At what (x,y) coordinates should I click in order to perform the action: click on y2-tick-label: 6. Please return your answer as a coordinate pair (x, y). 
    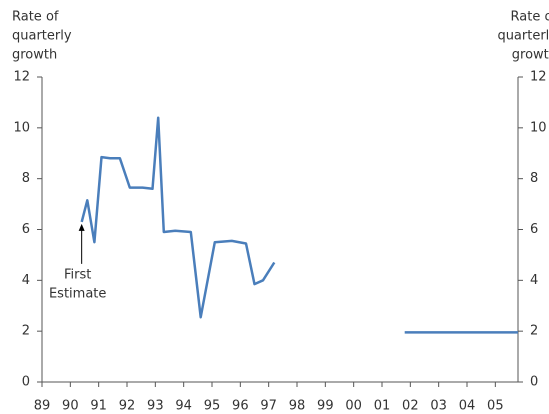
    Looking at the image, I should click on (534, 229).